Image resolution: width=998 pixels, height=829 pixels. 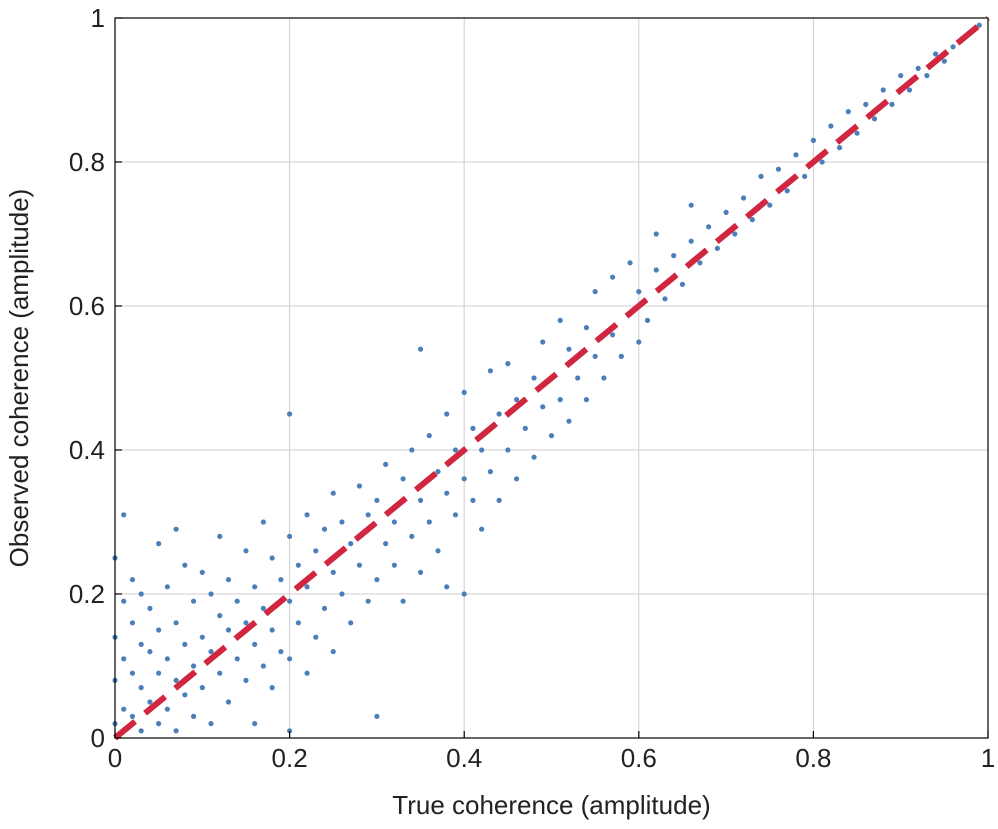 I want to click on x-tick-label: 1, so click(x=988, y=758).